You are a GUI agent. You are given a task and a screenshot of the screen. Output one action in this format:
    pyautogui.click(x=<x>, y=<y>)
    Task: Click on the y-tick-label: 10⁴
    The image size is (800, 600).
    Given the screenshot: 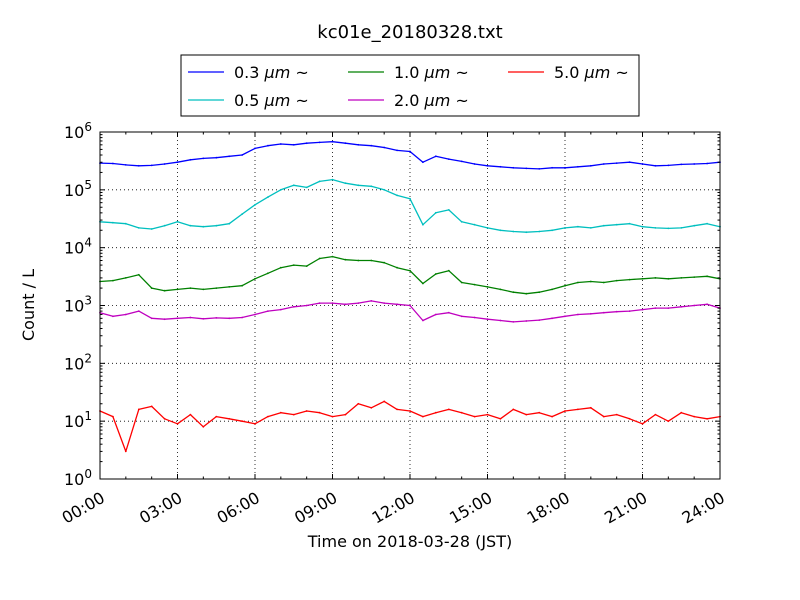 What is the action you would take?
    pyautogui.click(x=78, y=247)
    